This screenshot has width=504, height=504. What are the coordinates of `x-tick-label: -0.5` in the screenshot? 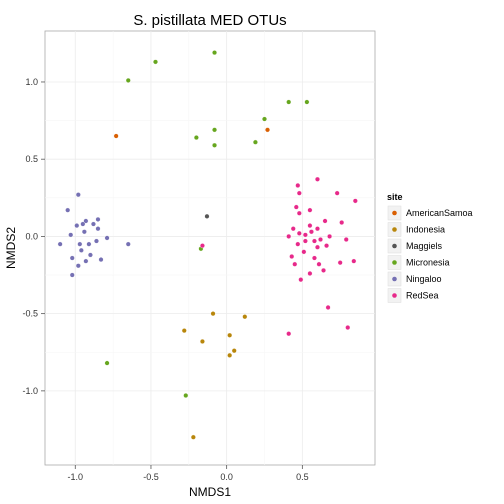 It's located at (151, 477).